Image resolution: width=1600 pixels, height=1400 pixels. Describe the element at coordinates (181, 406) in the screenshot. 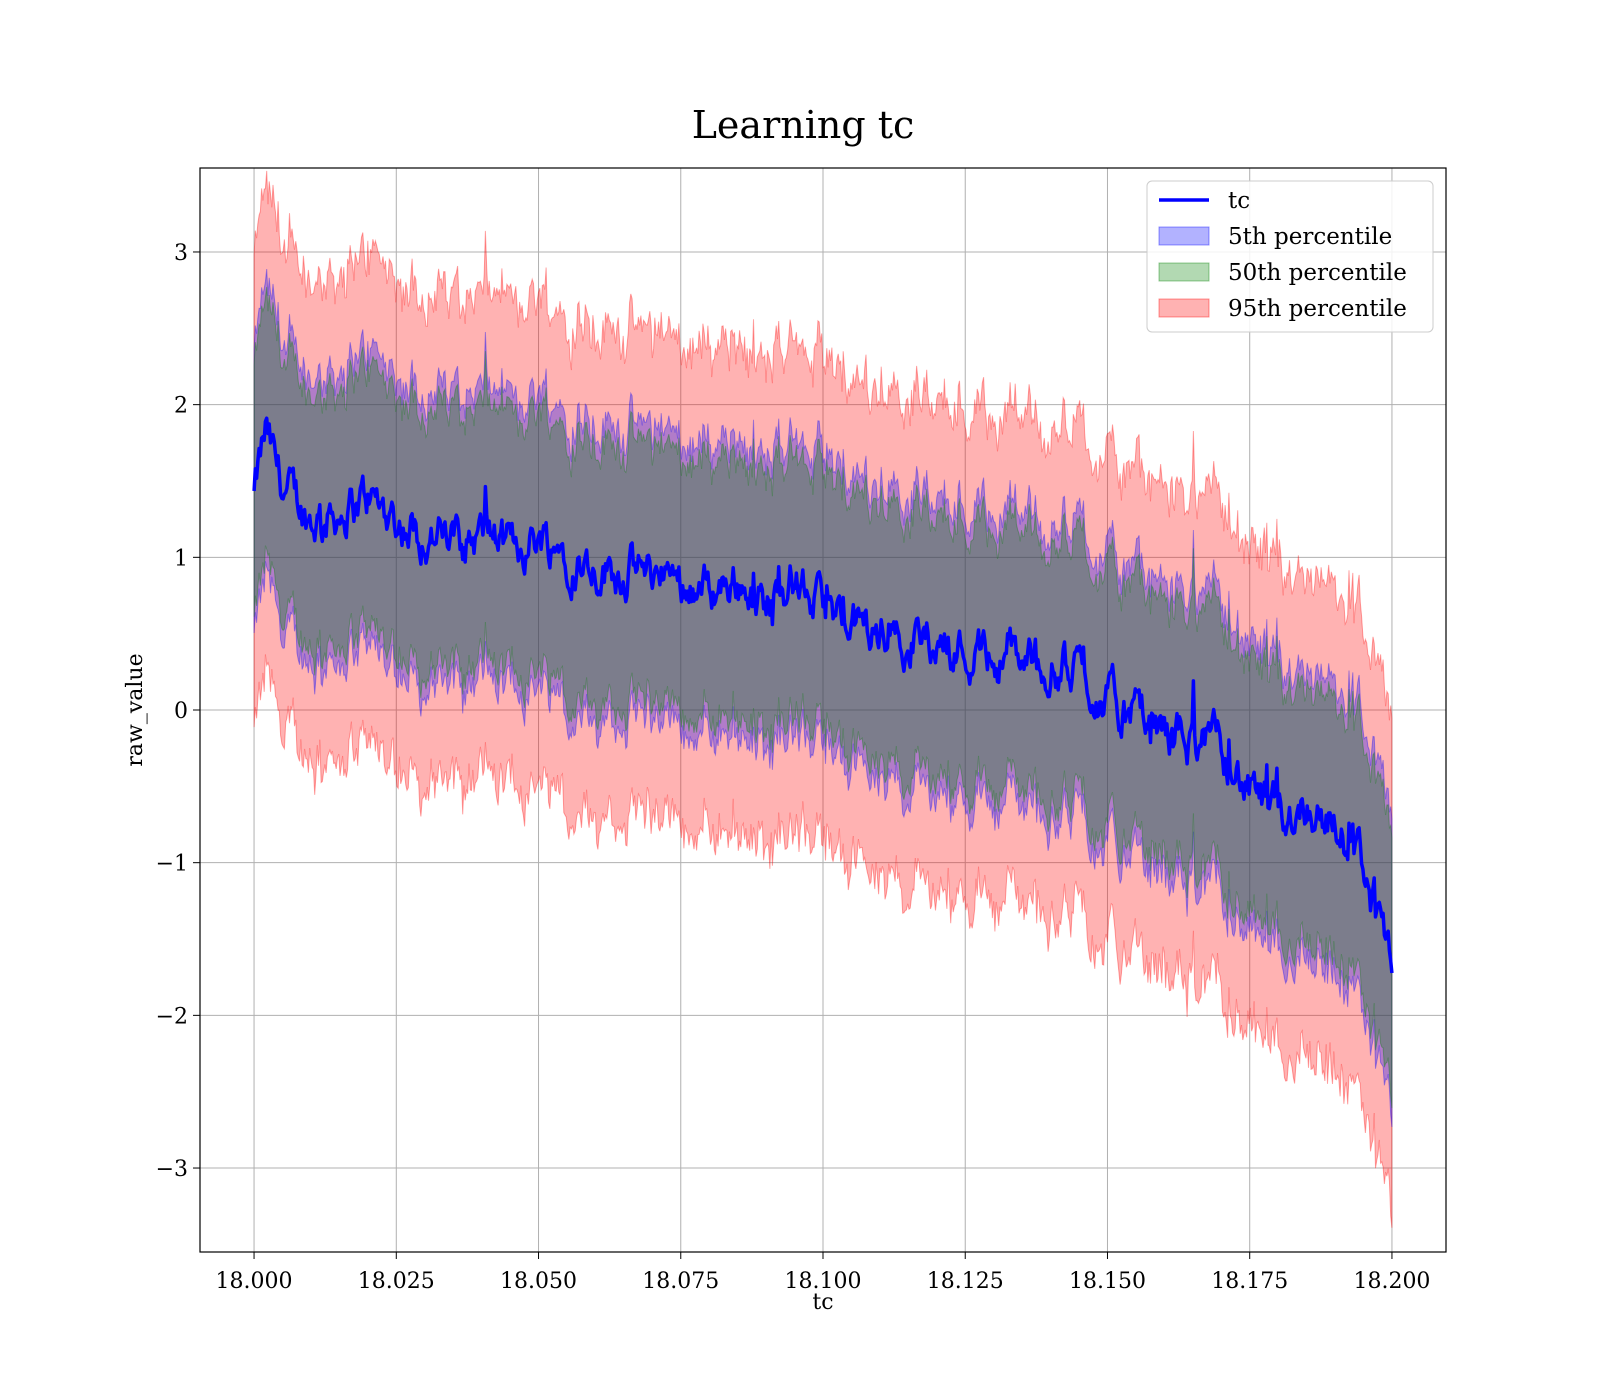

I see `y-tick-label: 2` at that location.